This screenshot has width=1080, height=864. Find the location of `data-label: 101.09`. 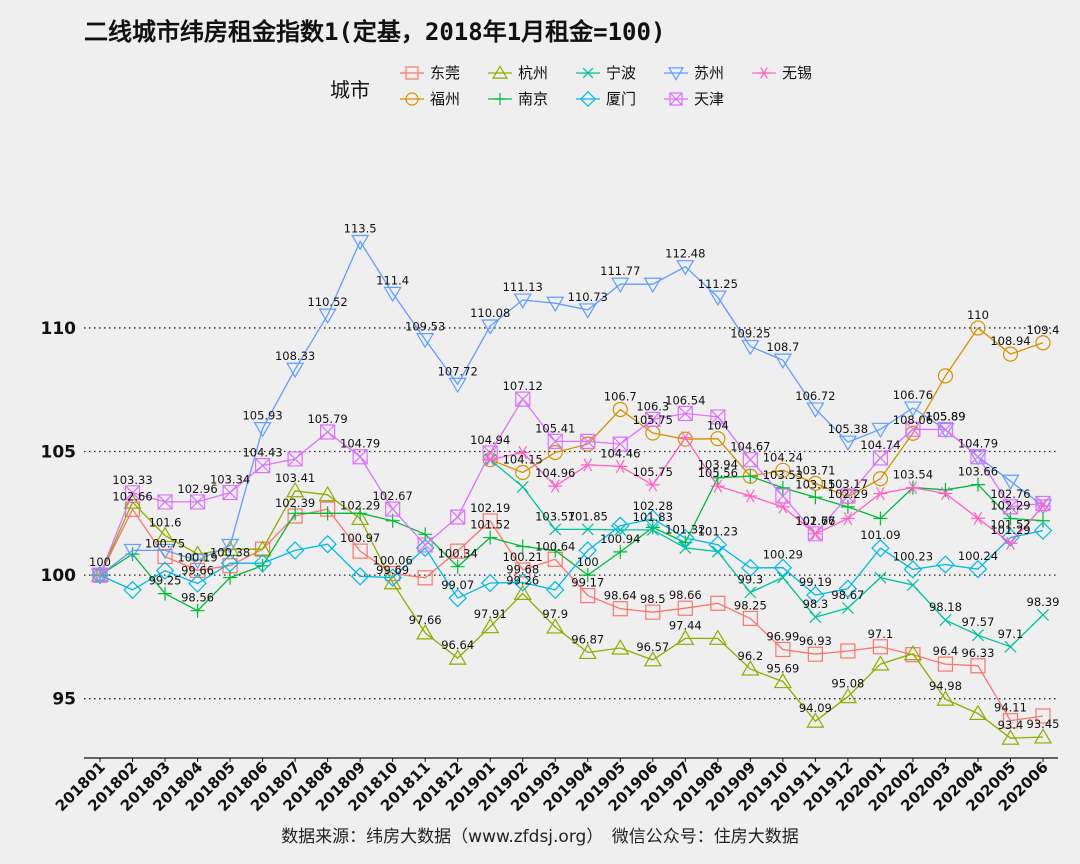

data-label: 101.09 is located at coordinates (880, 535).